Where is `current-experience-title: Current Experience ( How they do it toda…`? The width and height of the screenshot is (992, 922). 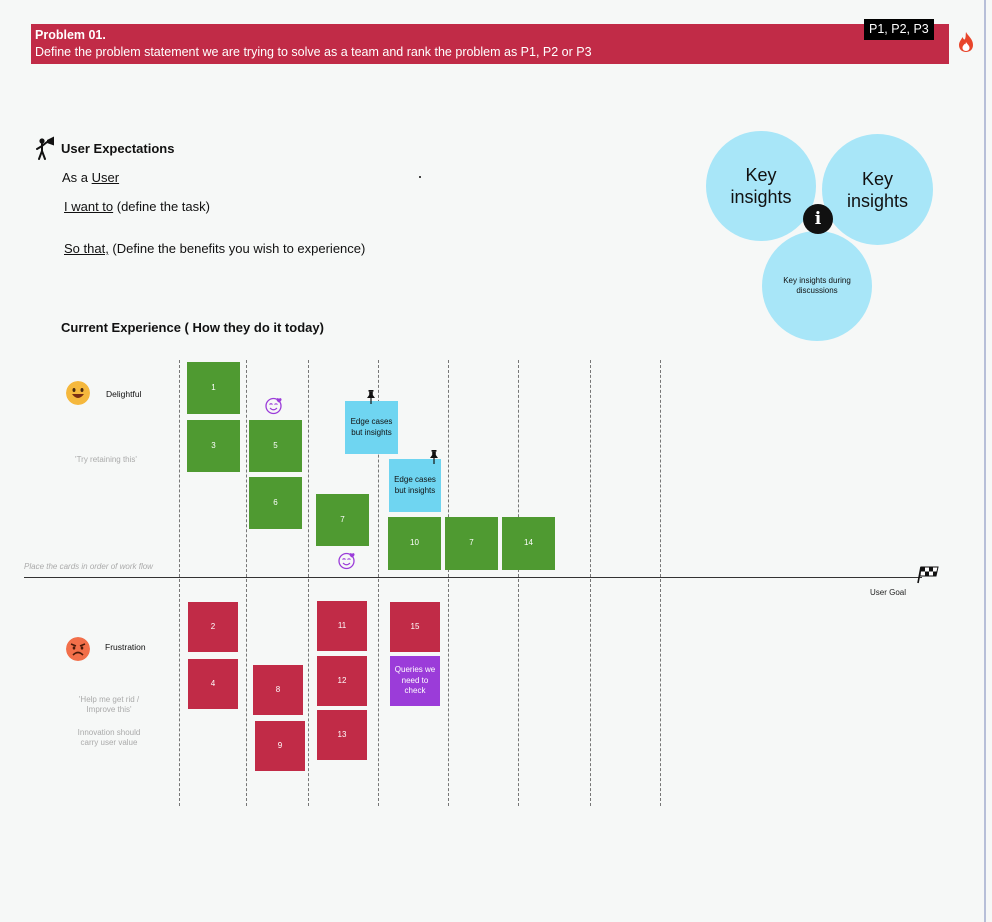
current-experience-title: Current Experience ( How they do it toda… is located at coordinates (192, 327).